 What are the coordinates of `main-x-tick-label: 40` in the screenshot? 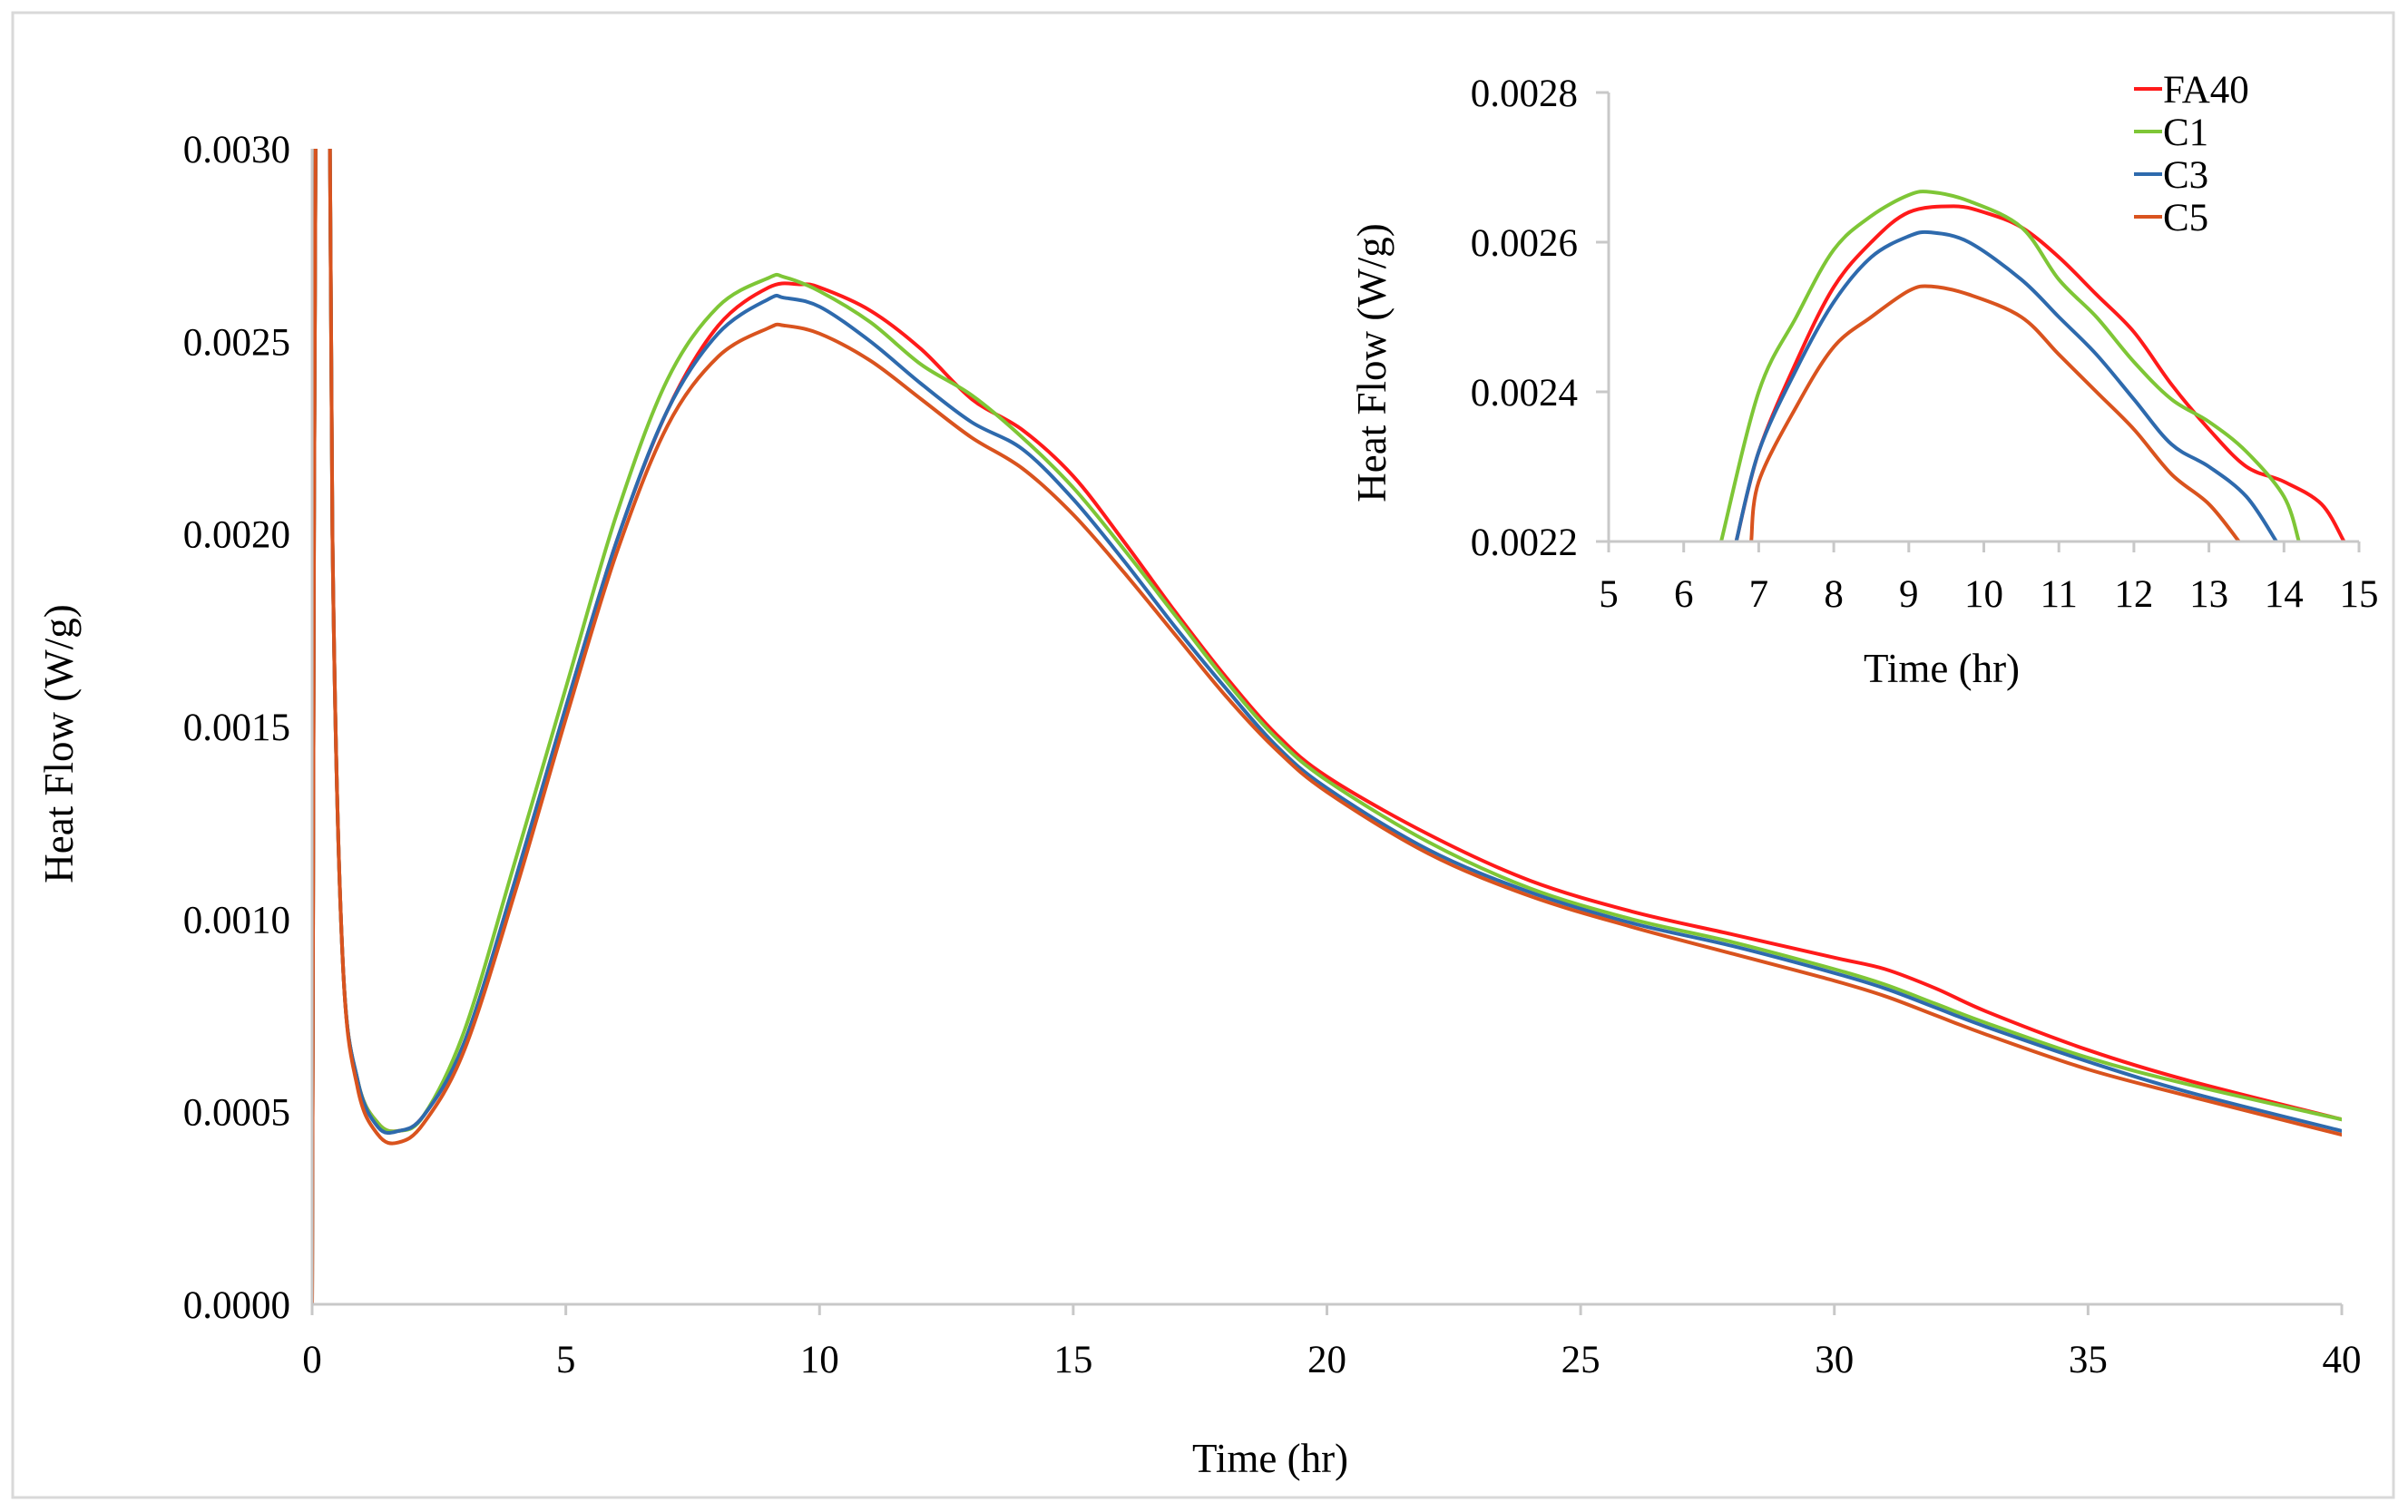 It's located at (2342, 1360).